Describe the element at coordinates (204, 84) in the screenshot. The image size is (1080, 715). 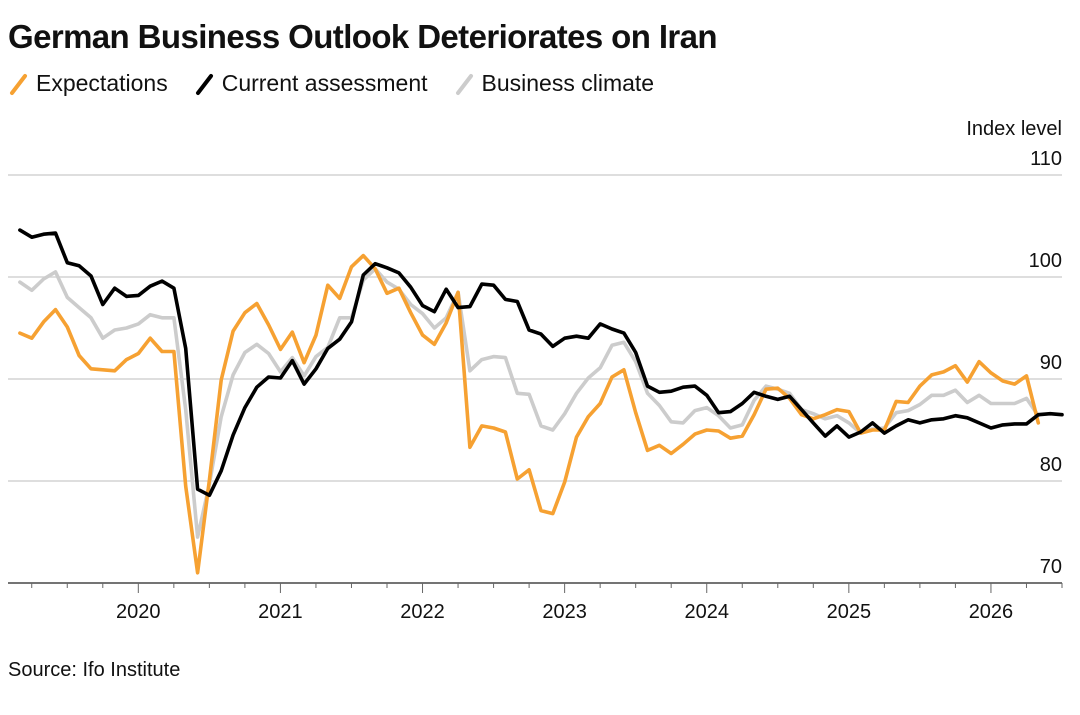
I see `legend-swatch-current-assessment` at that location.